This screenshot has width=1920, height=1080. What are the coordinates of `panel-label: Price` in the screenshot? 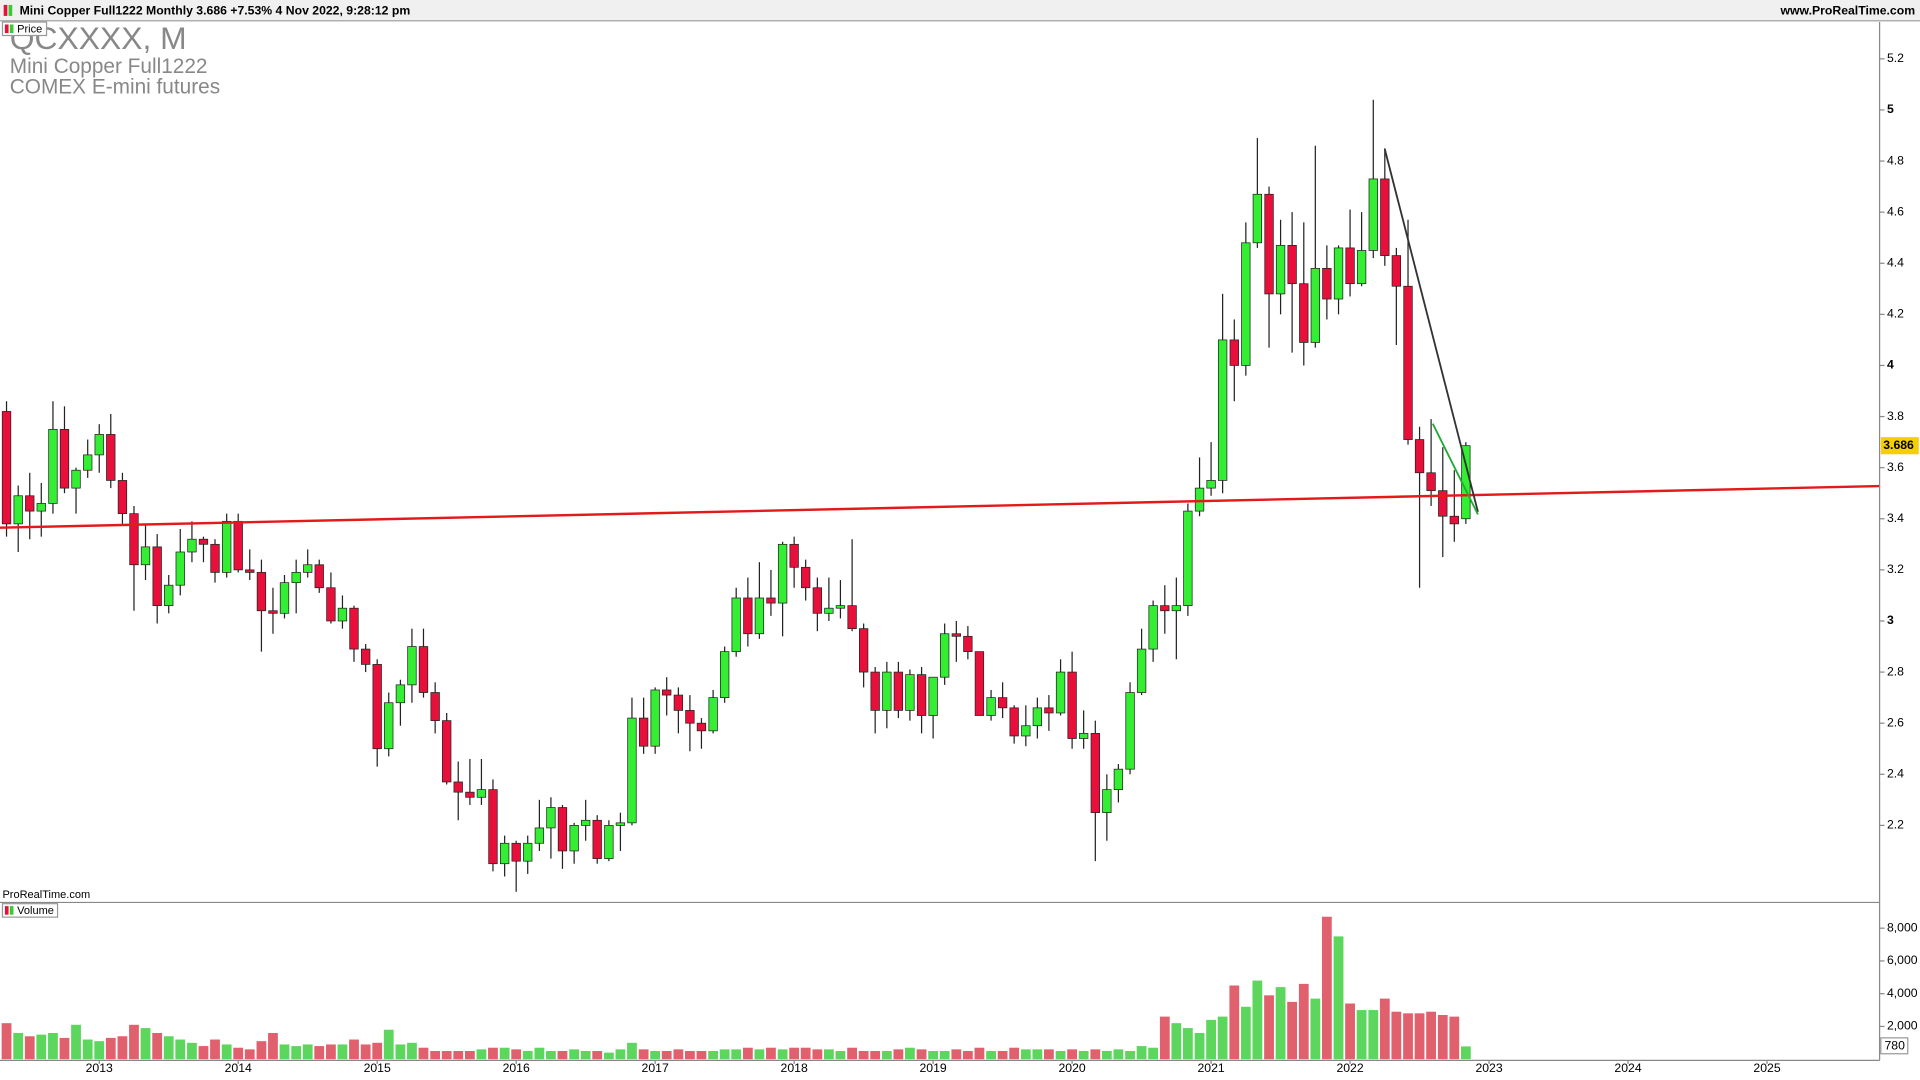 It's located at (29, 29).